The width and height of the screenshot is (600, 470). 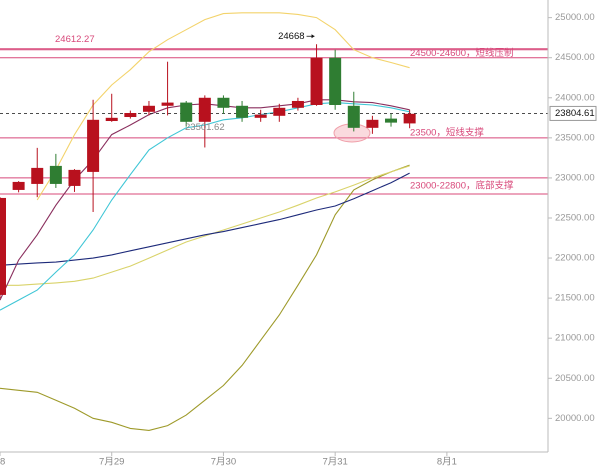 I want to click on reference-label: 24612.27, so click(x=75, y=39).